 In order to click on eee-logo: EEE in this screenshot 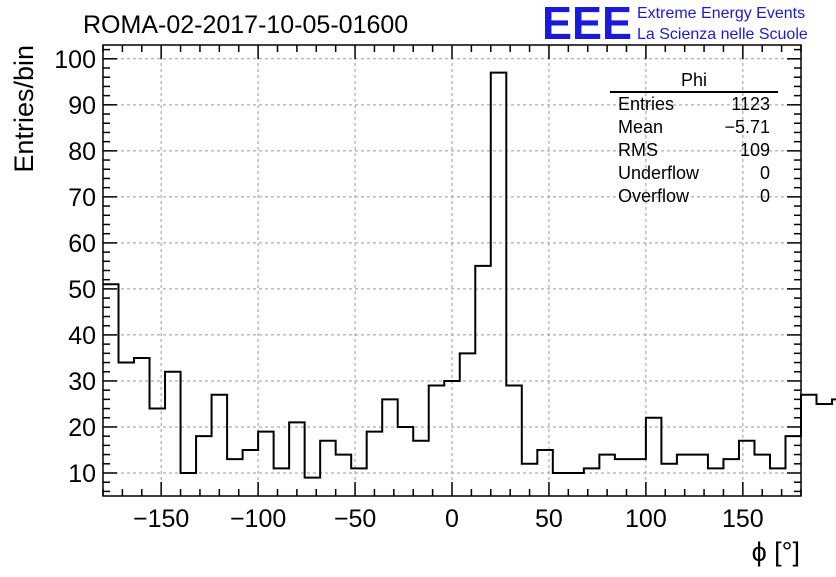, I will do `click(587, 24)`.